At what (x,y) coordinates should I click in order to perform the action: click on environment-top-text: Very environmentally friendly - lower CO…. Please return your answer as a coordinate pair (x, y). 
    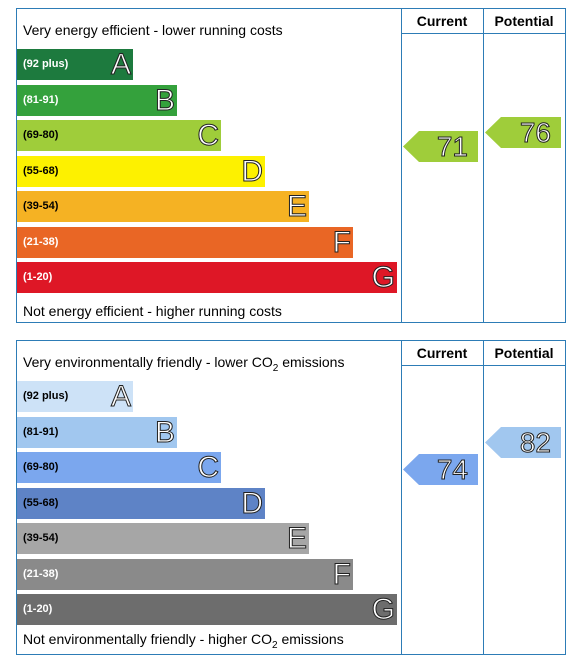
    Looking at the image, I should click on (184, 364).